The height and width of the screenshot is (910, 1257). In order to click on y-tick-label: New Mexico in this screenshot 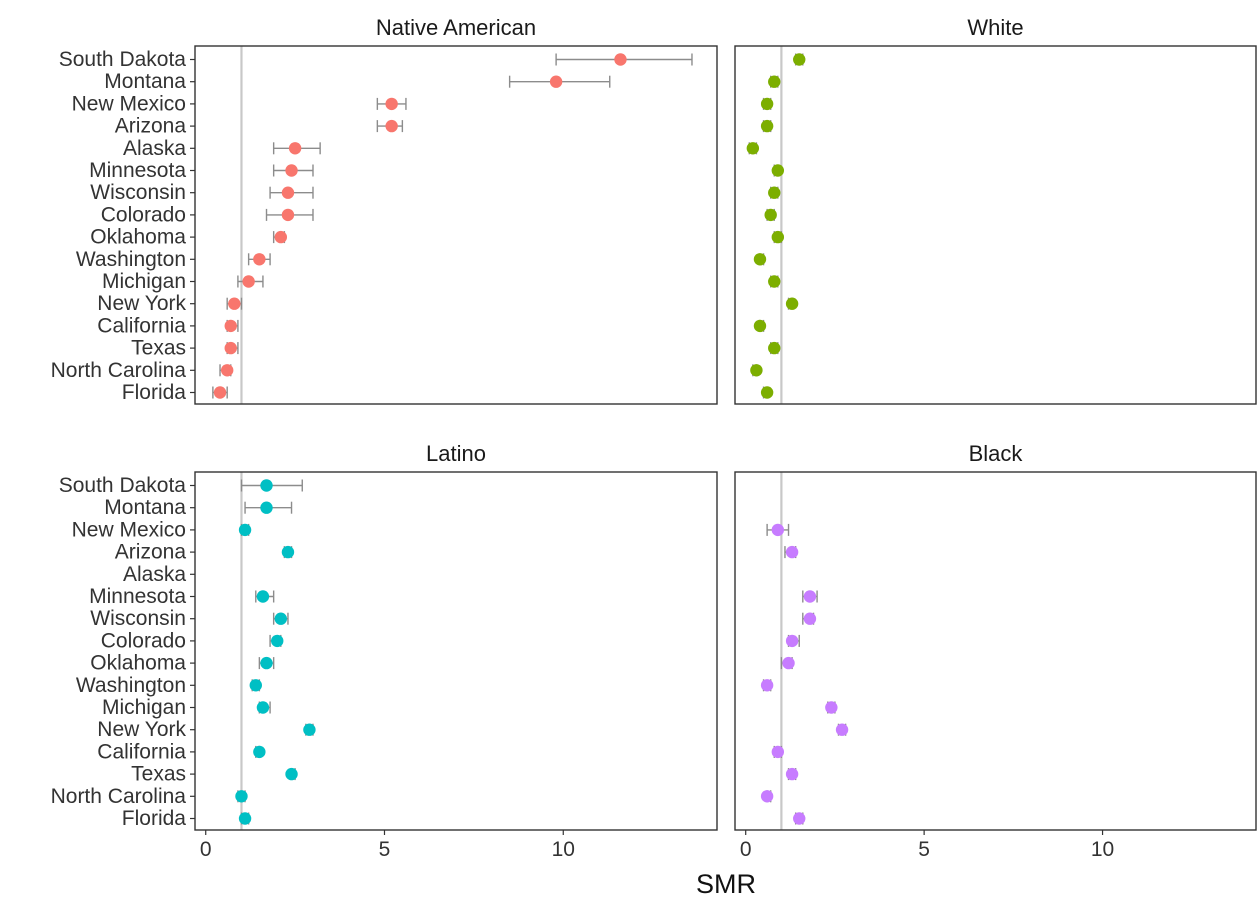, I will do `click(129, 529)`.